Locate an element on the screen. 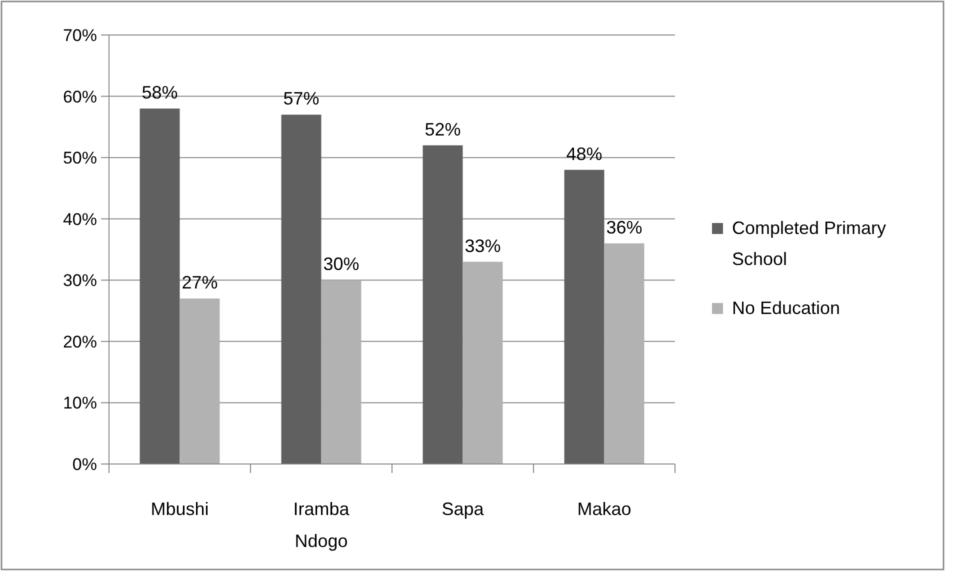 Image resolution: width=956 pixels, height=577 pixels. legend-label: Completed Primary School is located at coordinates (809, 243).